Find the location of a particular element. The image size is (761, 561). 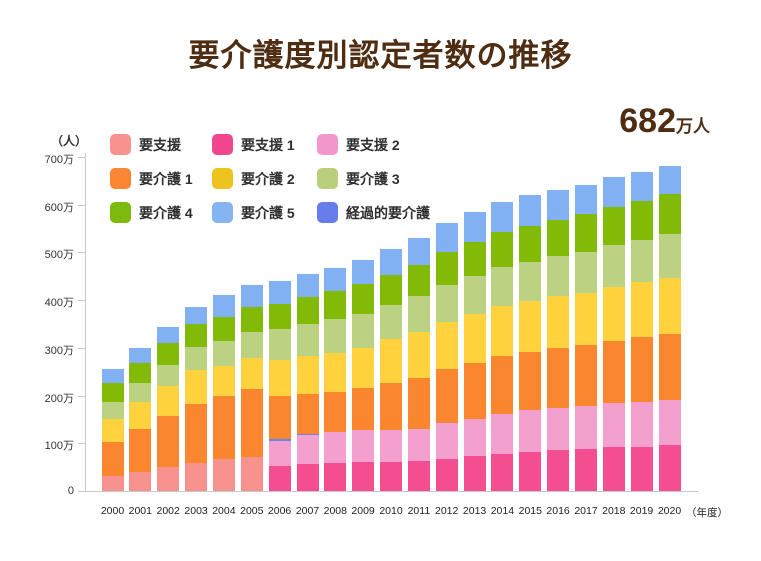

bar-2018 is located at coordinates (613, 334).